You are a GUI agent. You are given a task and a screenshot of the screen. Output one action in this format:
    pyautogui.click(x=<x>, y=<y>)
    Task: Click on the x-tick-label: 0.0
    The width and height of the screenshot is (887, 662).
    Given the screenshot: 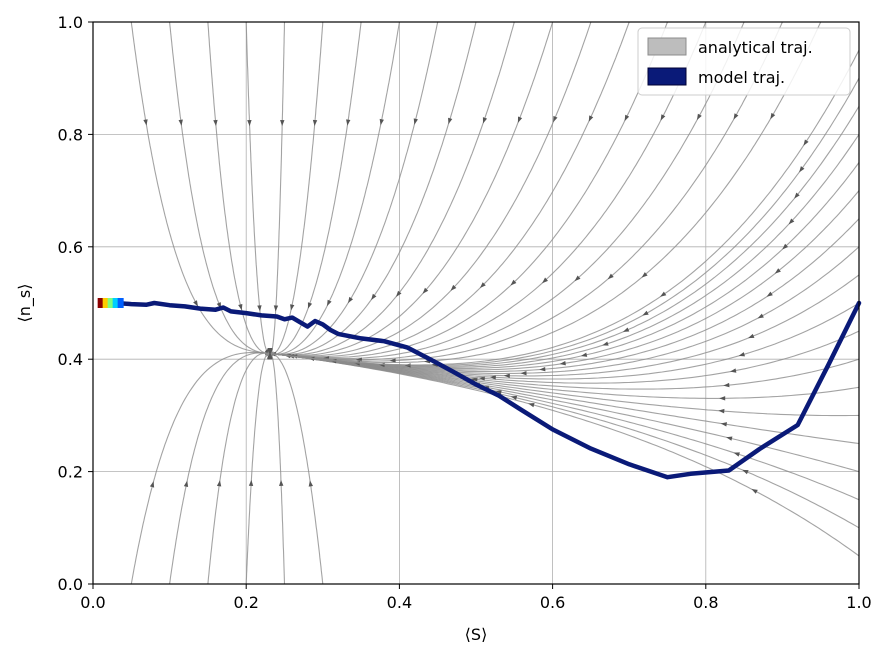 What is the action you would take?
    pyautogui.click(x=92, y=602)
    